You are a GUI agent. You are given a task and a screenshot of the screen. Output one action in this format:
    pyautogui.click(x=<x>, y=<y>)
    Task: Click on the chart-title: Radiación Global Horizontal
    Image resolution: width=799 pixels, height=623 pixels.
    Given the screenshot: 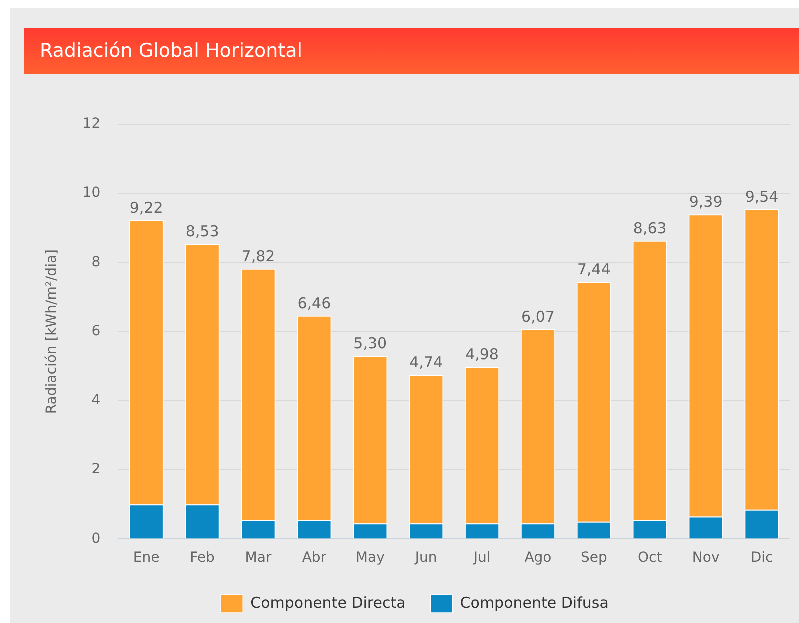 What is the action you would take?
    pyautogui.click(x=411, y=51)
    